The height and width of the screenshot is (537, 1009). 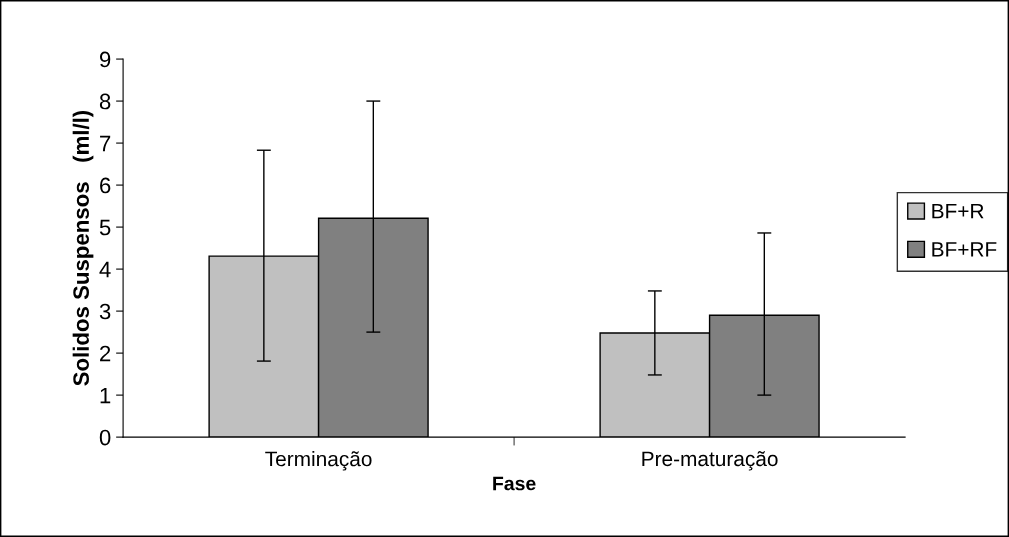 I want to click on y-tick-label: 1, so click(x=105, y=395).